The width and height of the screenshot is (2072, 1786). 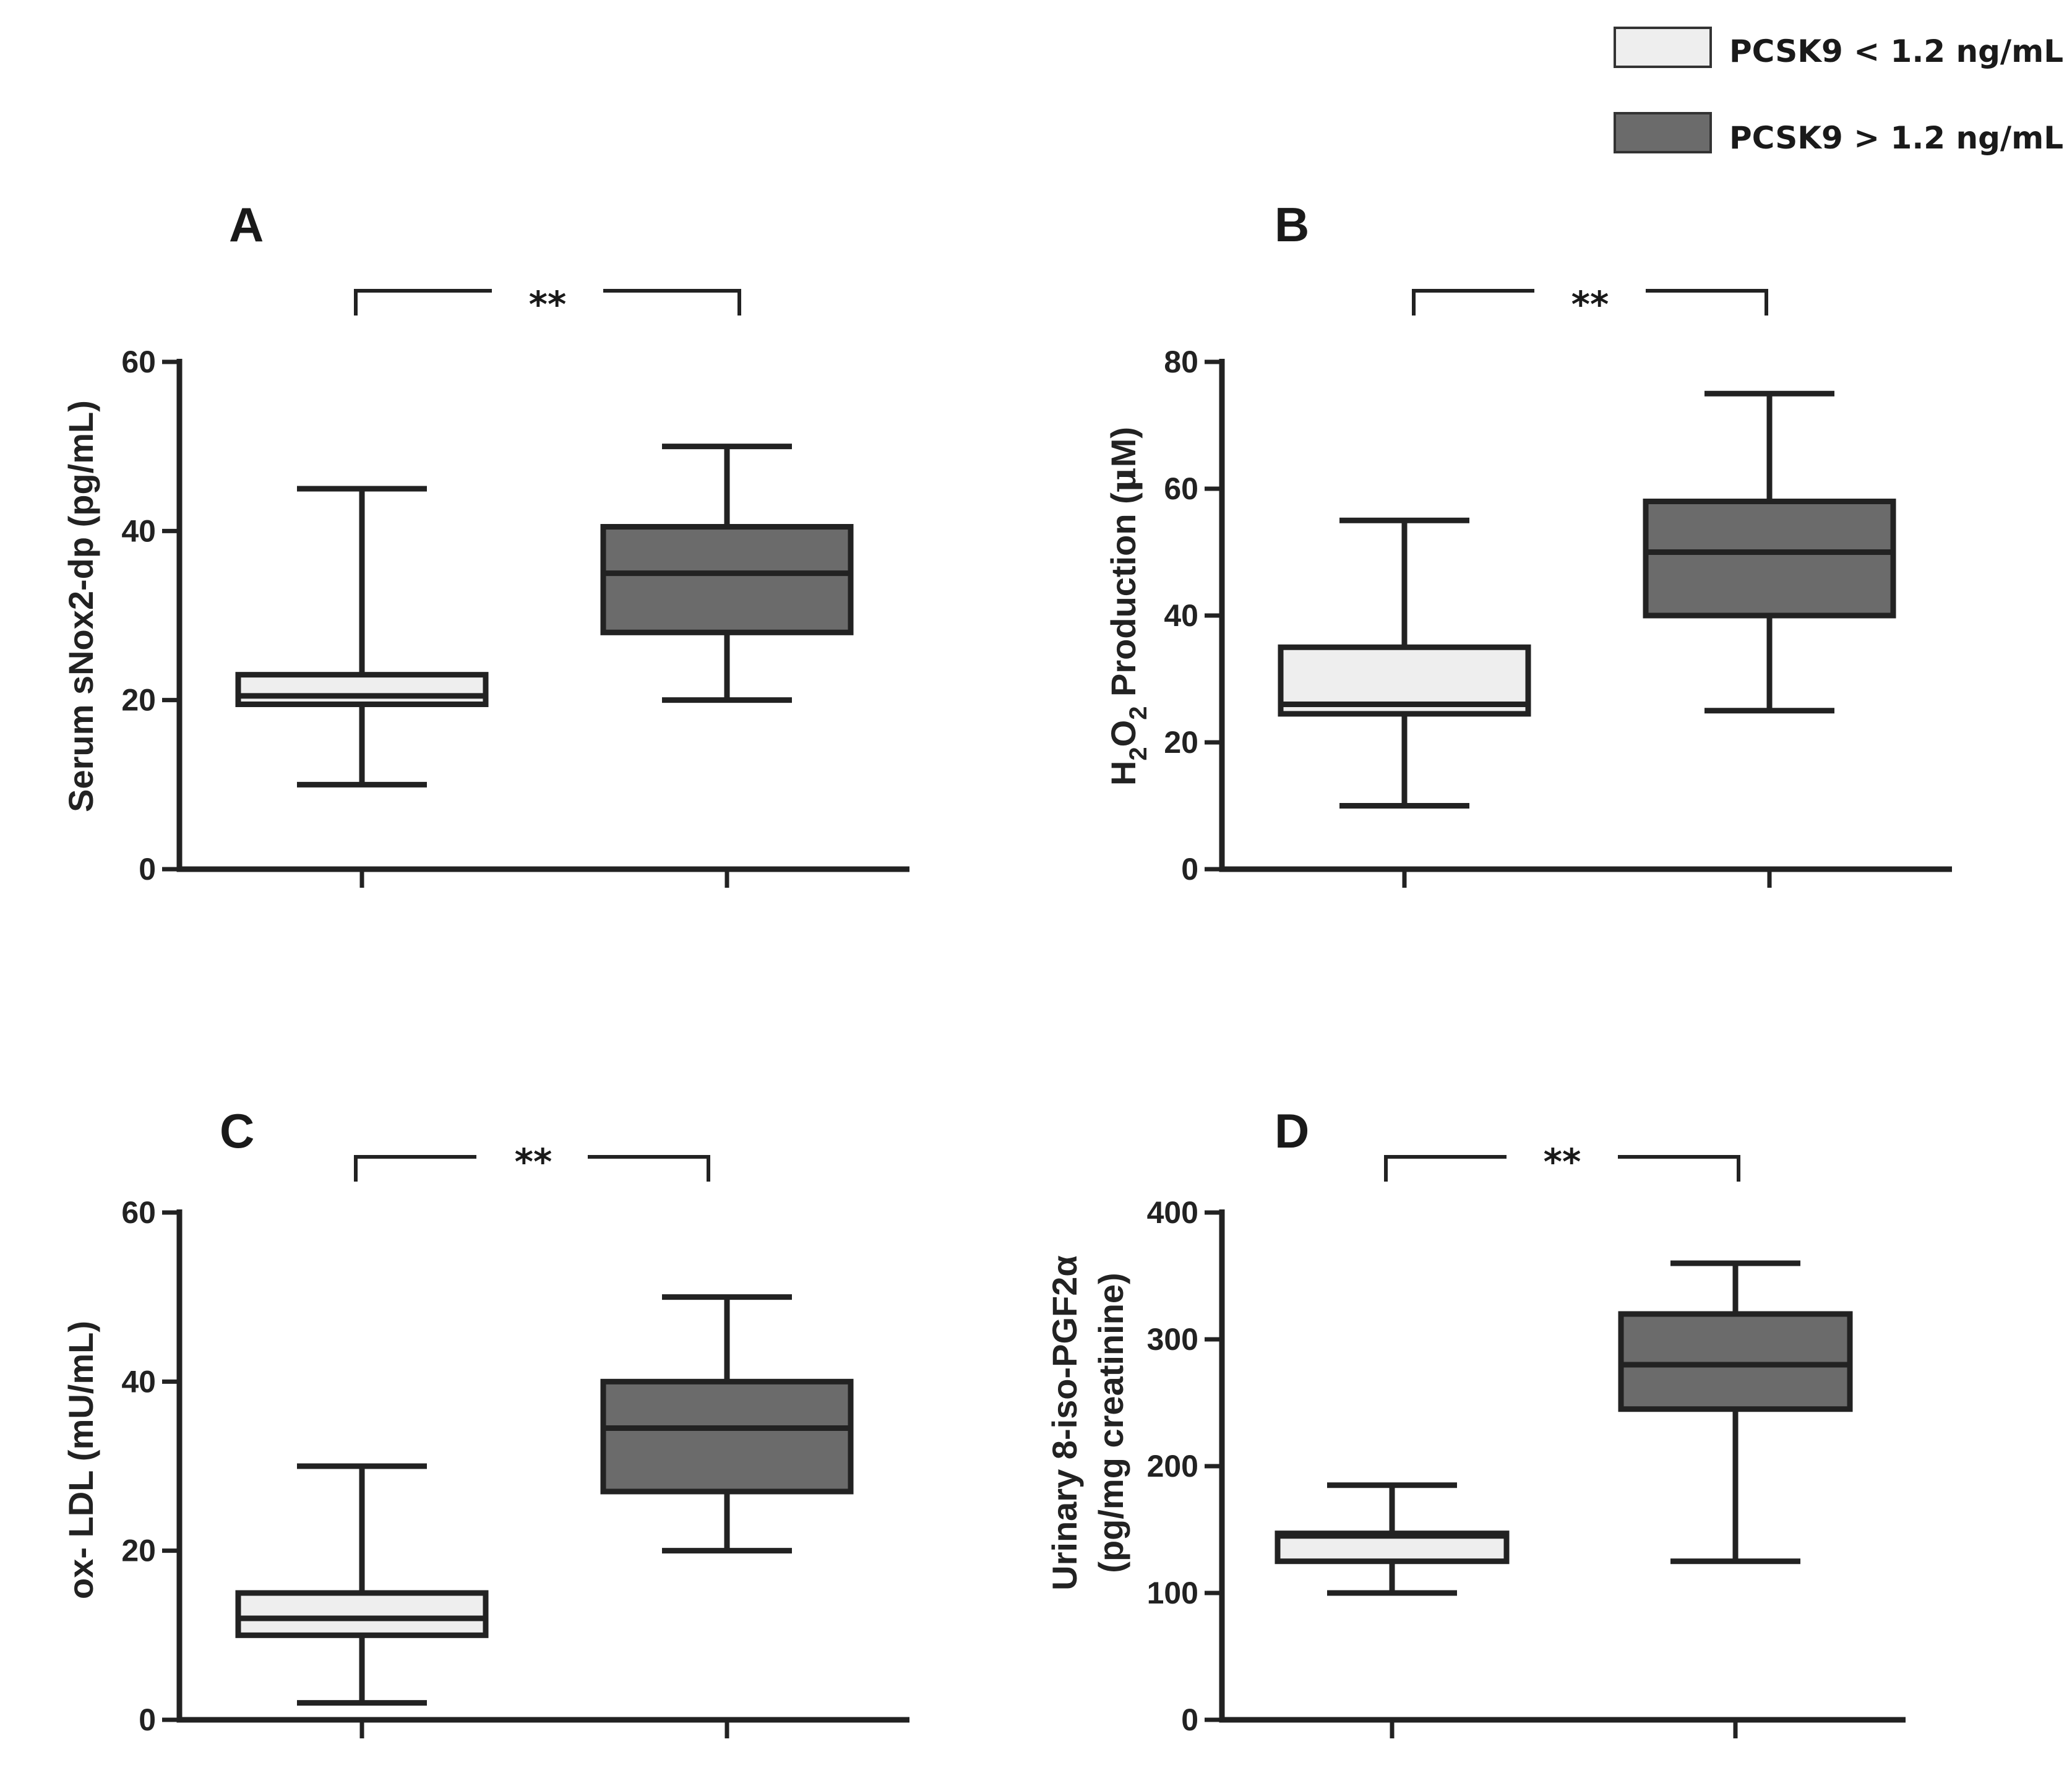 What do you see at coordinates (246, 224) in the screenshot?
I see `panel-label-a: A` at bounding box center [246, 224].